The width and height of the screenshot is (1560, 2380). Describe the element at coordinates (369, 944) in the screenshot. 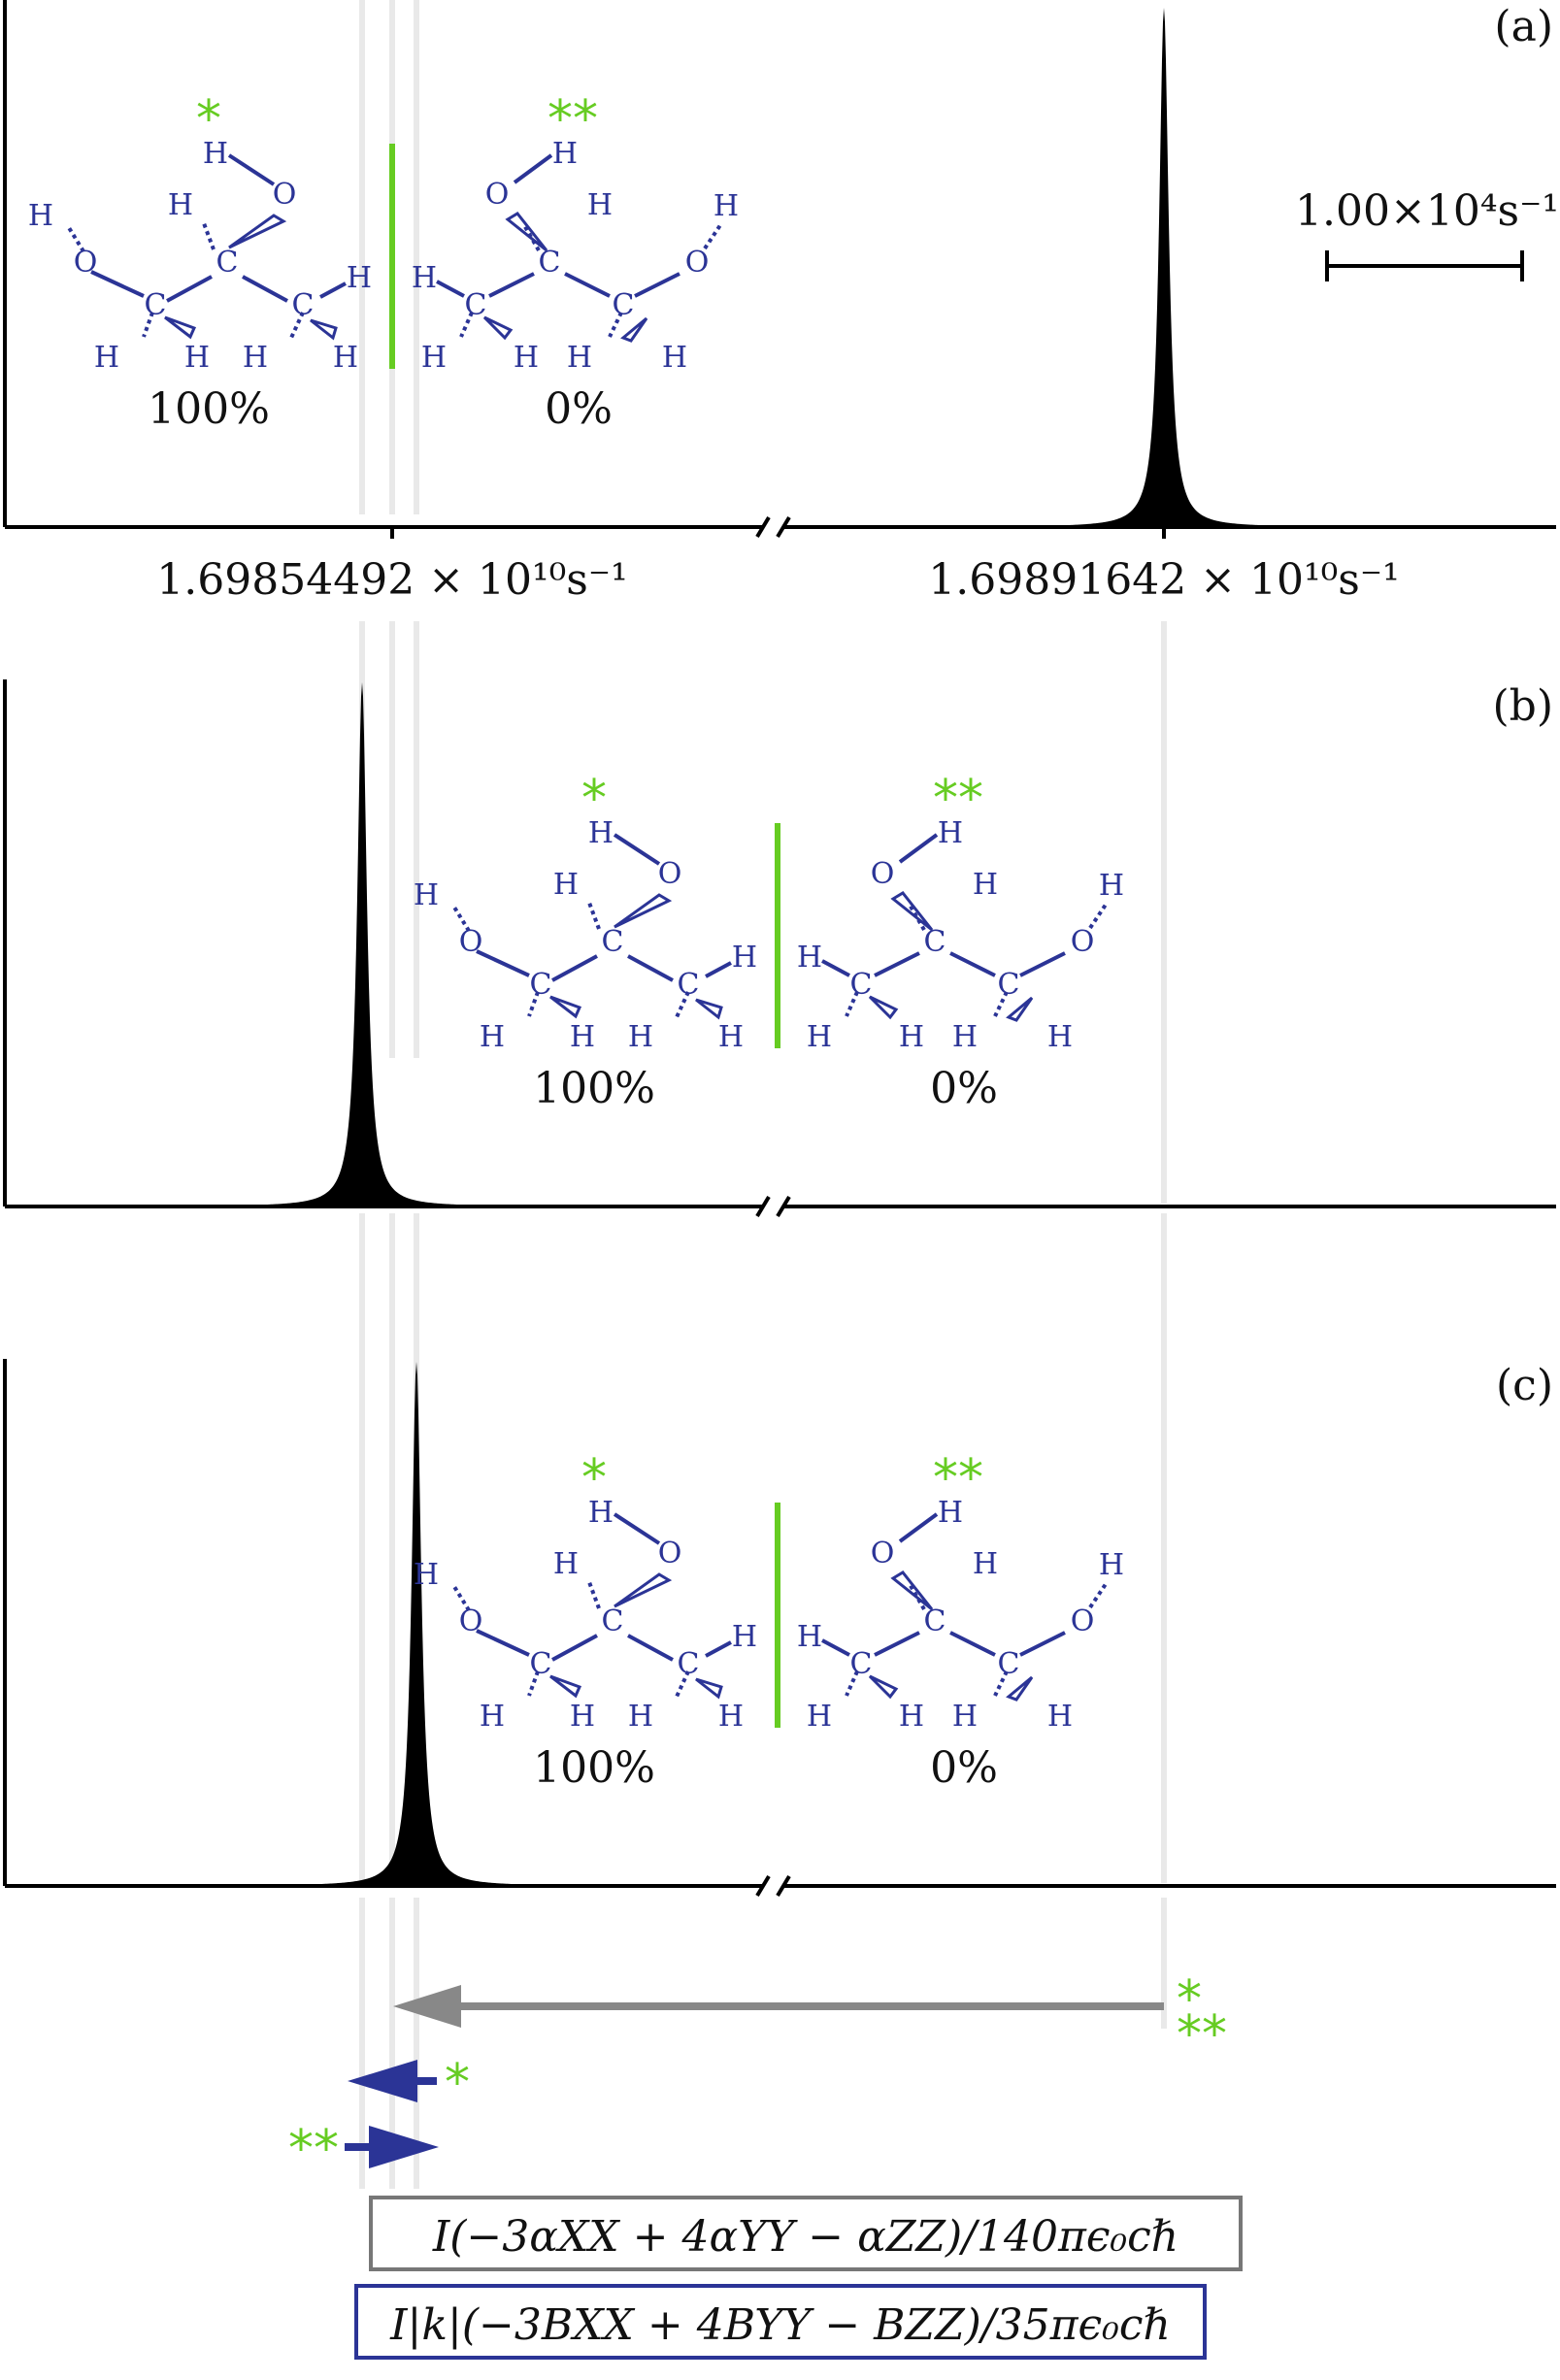

I see `peak-b` at that location.